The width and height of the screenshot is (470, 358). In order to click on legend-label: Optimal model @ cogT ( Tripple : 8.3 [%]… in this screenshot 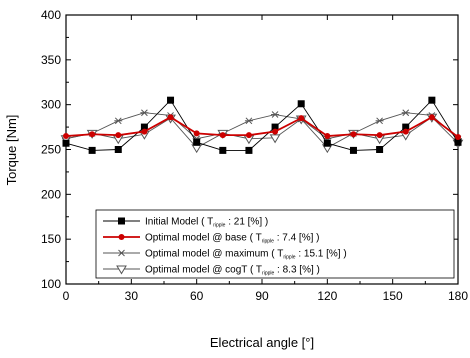, I will do `click(232, 271)`.